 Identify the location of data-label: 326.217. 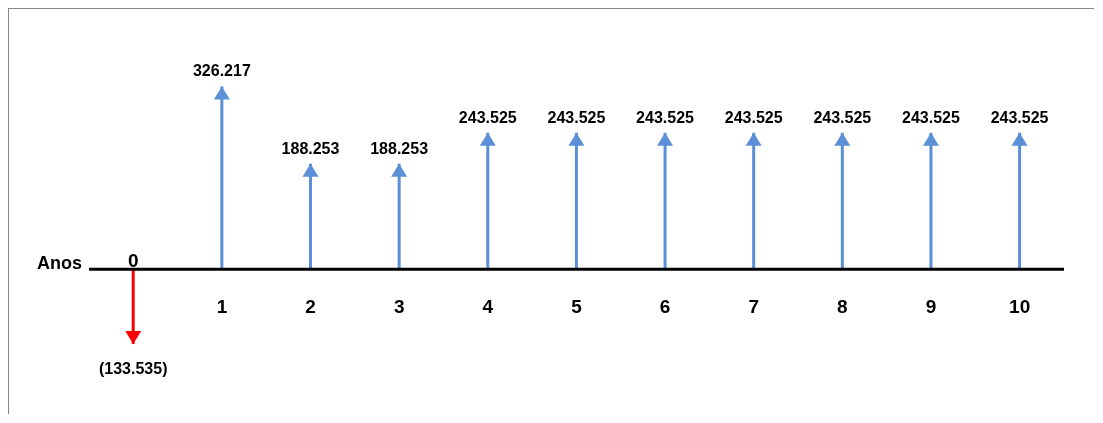
(221, 71).